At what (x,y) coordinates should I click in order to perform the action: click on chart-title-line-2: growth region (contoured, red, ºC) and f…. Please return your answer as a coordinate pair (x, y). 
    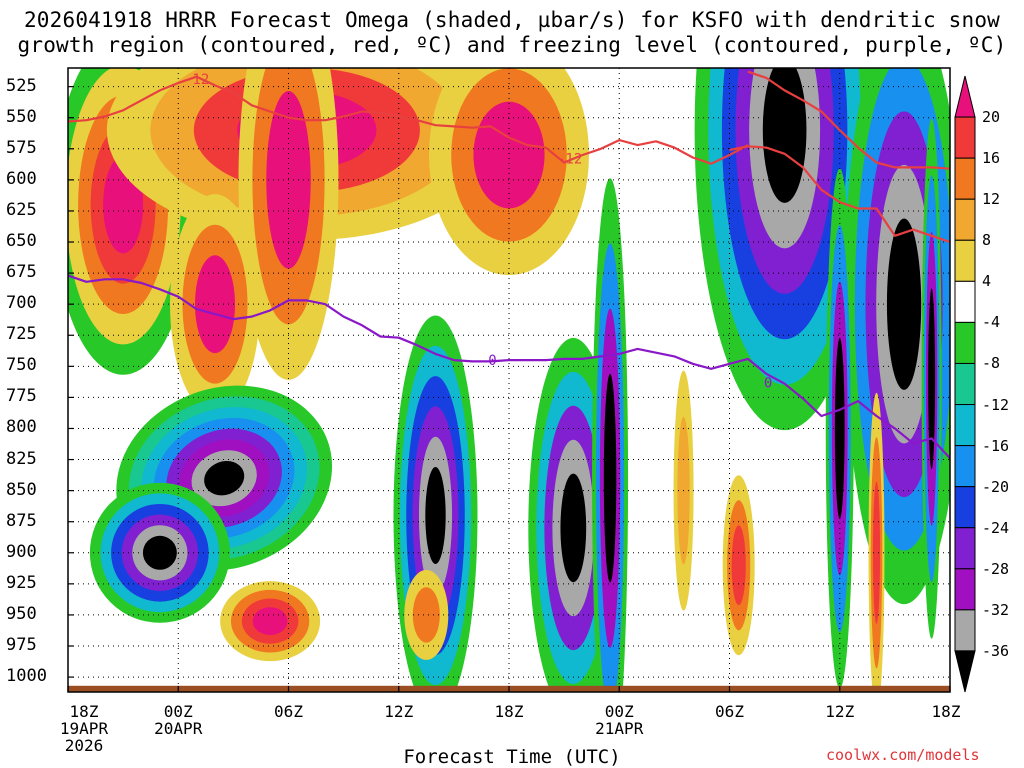
    Looking at the image, I should click on (512, 45).